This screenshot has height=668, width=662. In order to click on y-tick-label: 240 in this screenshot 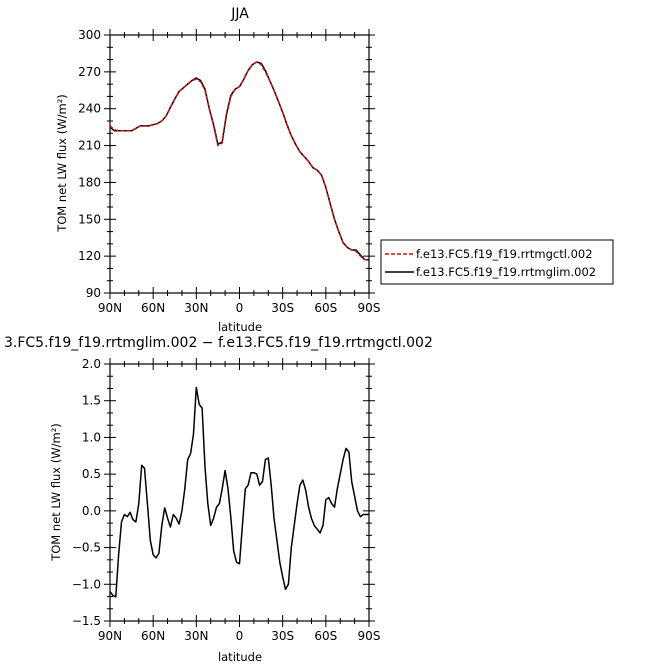, I will do `click(89, 109)`.